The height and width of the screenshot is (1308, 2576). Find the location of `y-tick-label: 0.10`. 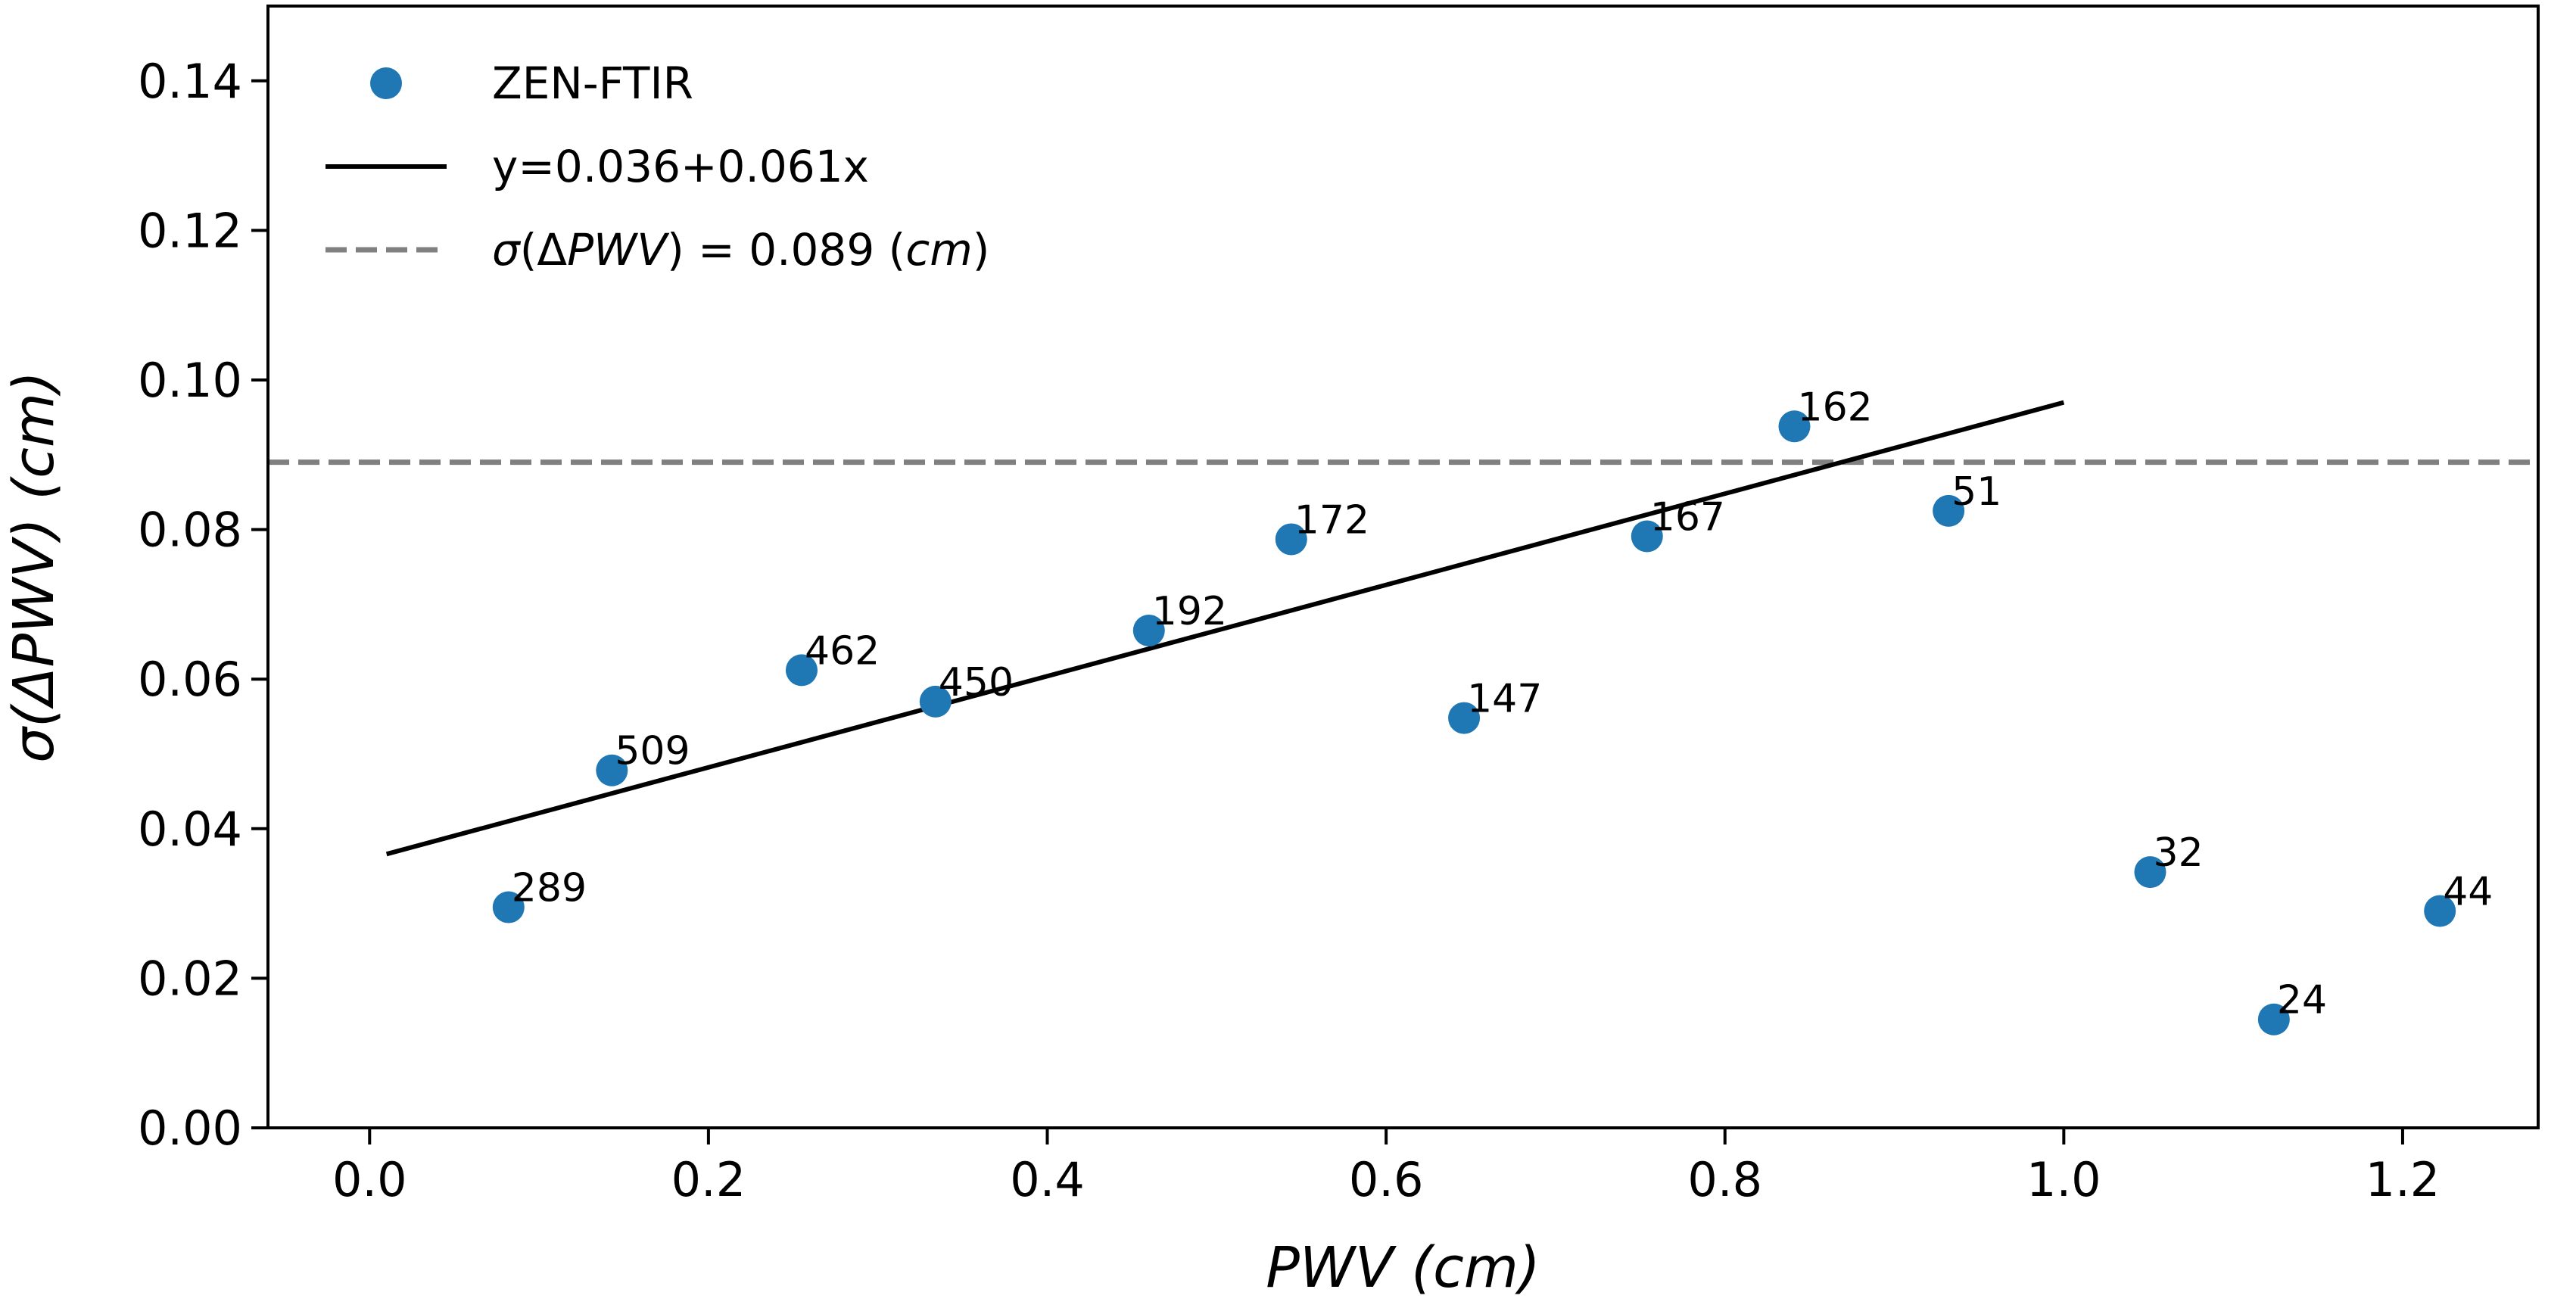

y-tick-label: 0.10 is located at coordinates (190, 380).